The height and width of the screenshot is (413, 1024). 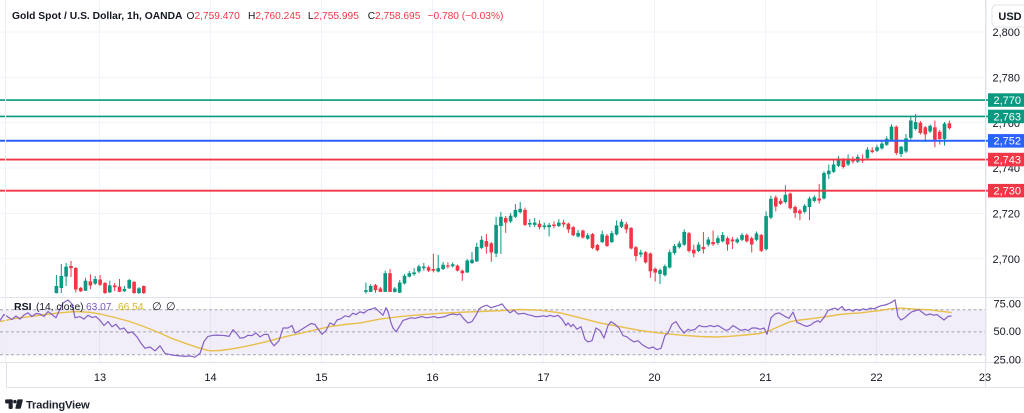 What do you see at coordinates (1007, 304) in the screenshot?
I see `svg-text: 75.00` at bounding box center [1007, 304].